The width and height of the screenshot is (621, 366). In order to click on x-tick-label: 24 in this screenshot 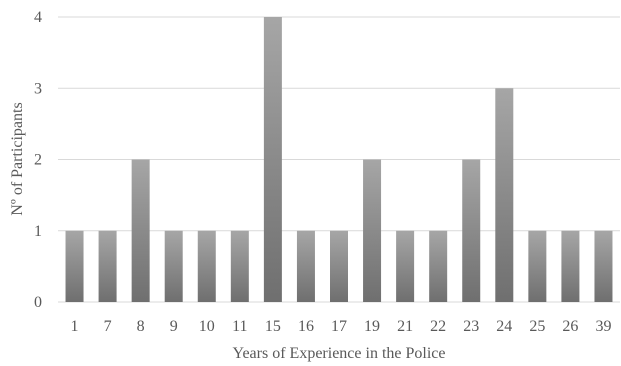, I will do `click(504, 326)`.